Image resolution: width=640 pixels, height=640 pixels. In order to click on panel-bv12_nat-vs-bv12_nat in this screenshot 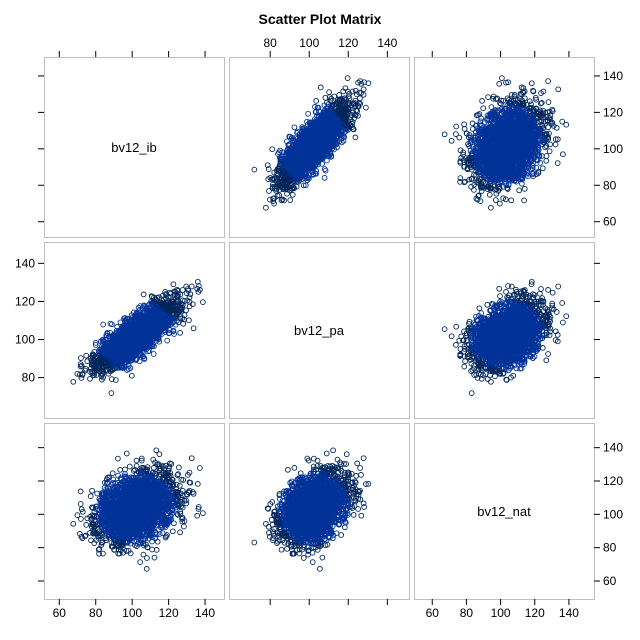, I will do `click(504, 511)`.